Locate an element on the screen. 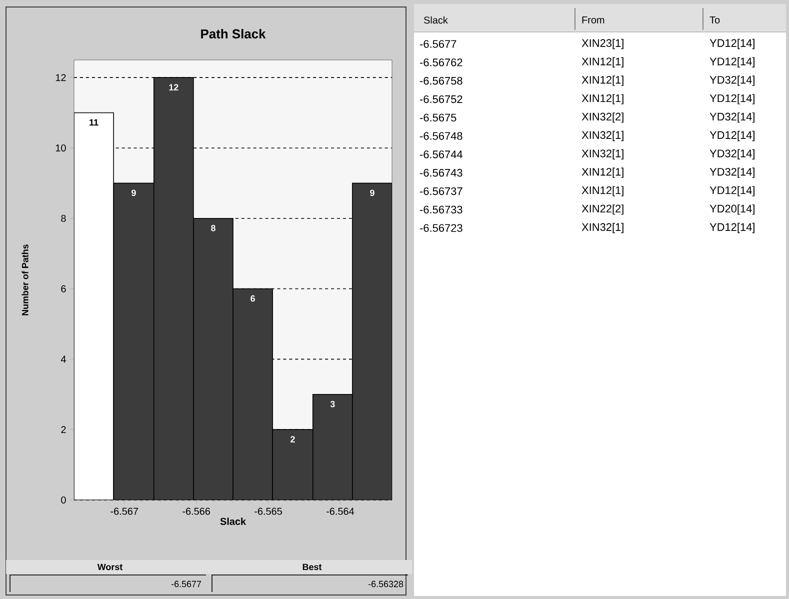 The height and width of the screenshot is (599, 789). data-label: 3 is located at coordinates (332, 404).